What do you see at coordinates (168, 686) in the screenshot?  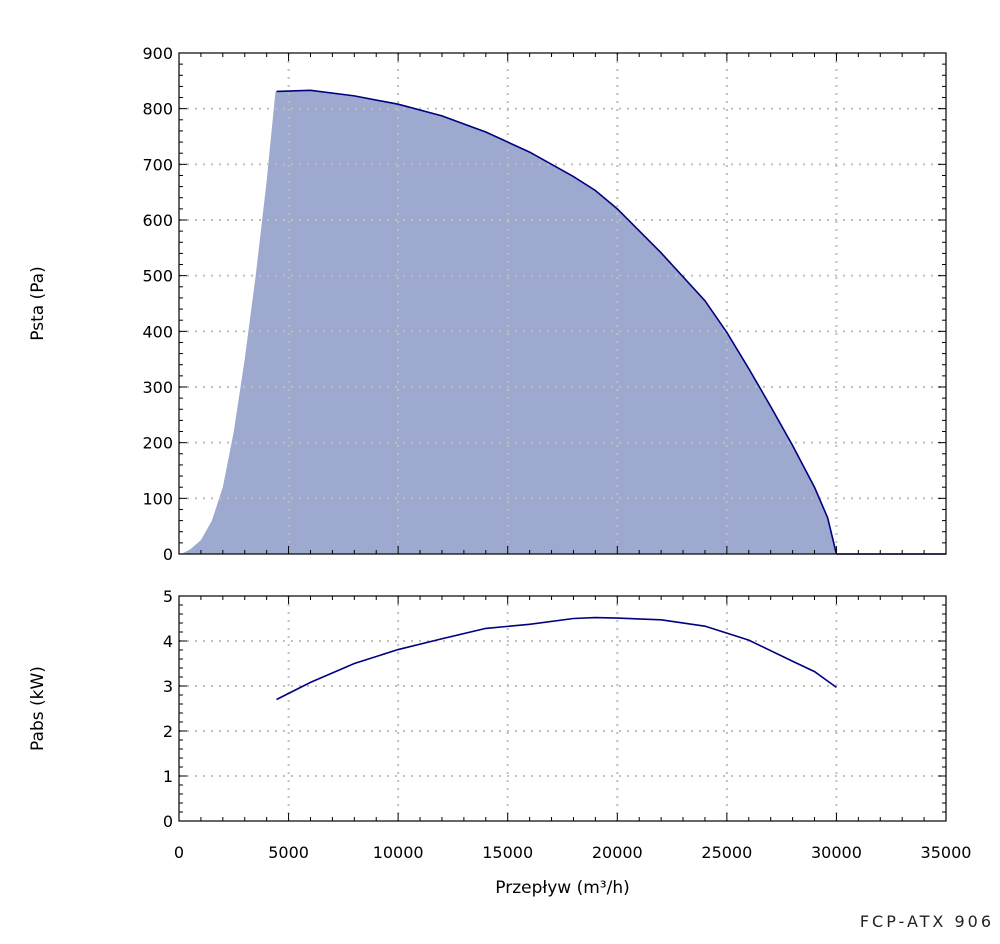 I see `power-y-tick-label: 3` at bounding box center [168, 686].